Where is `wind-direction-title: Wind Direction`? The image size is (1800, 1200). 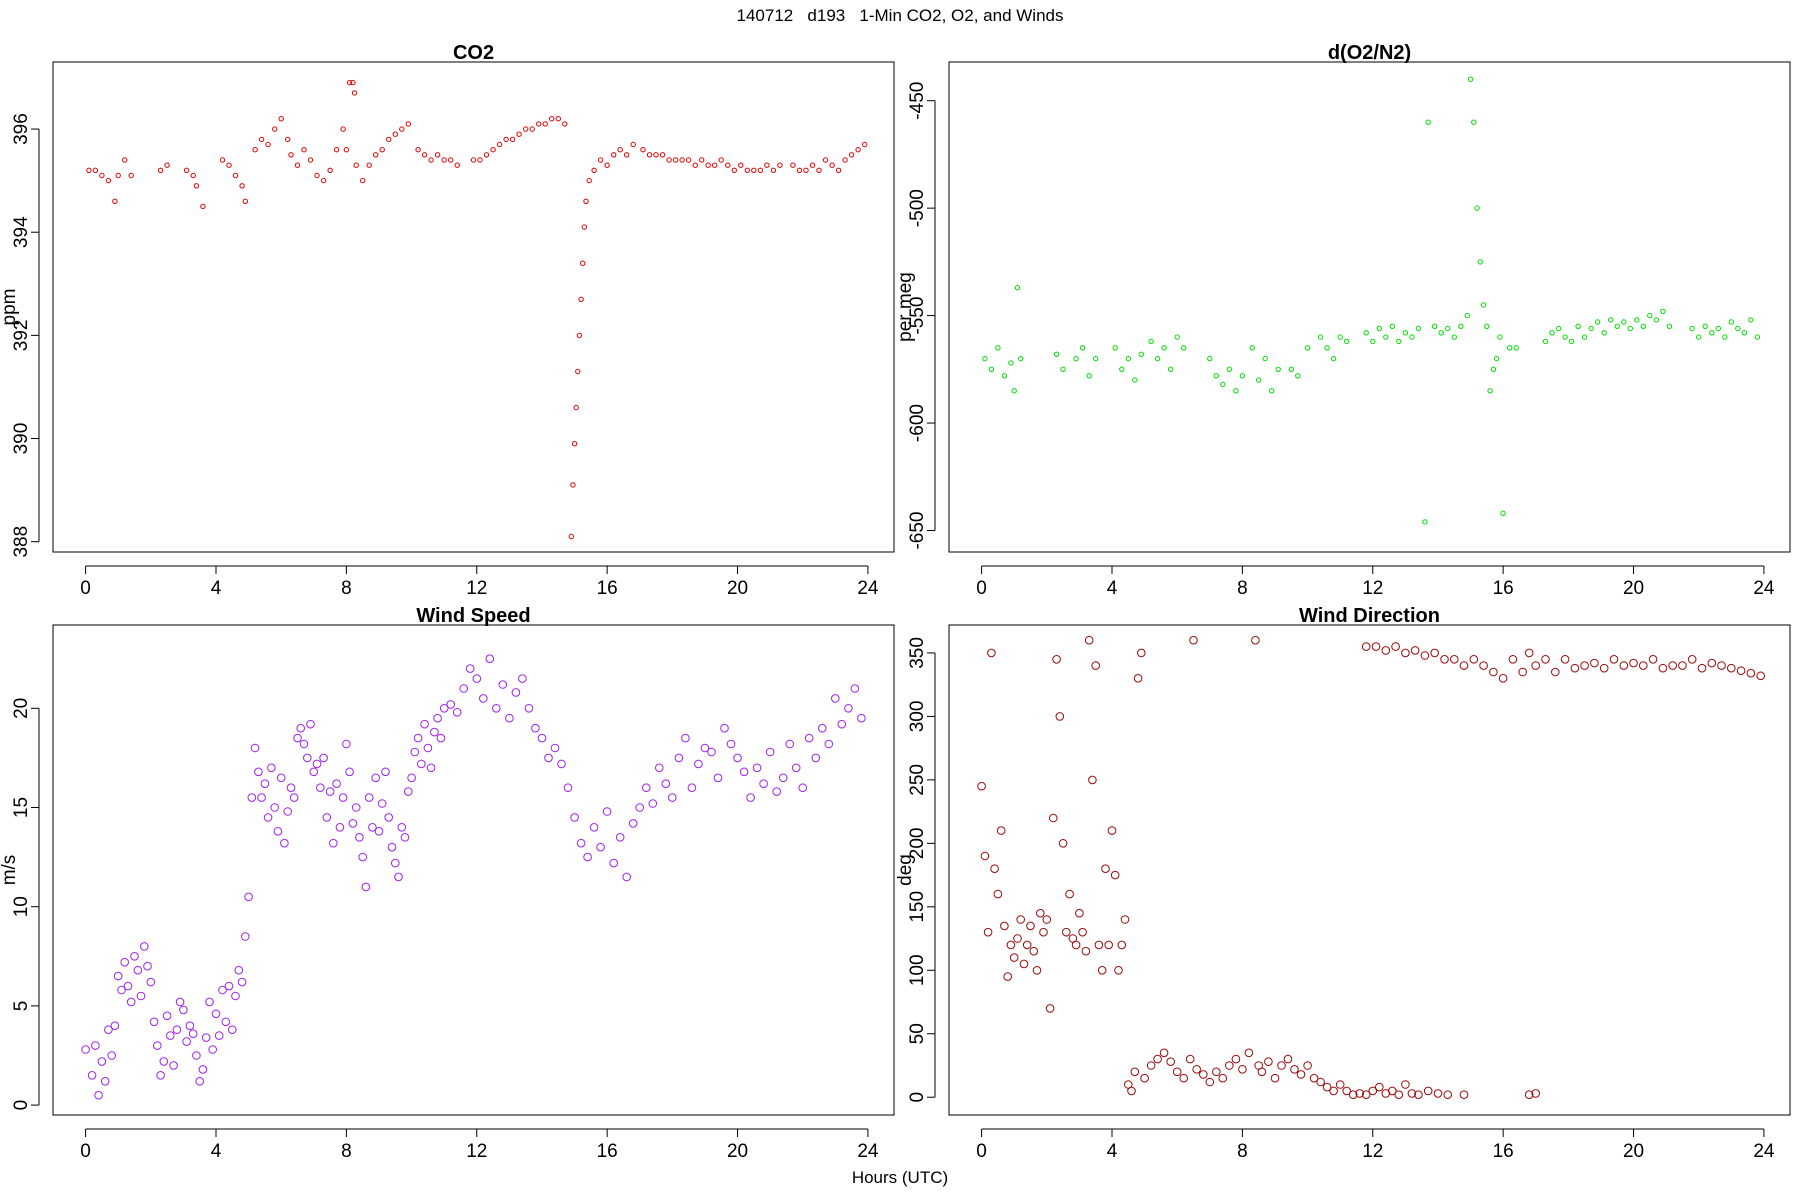
wind-direction-title: Wind Direction is located at coordinates (1369, 616).